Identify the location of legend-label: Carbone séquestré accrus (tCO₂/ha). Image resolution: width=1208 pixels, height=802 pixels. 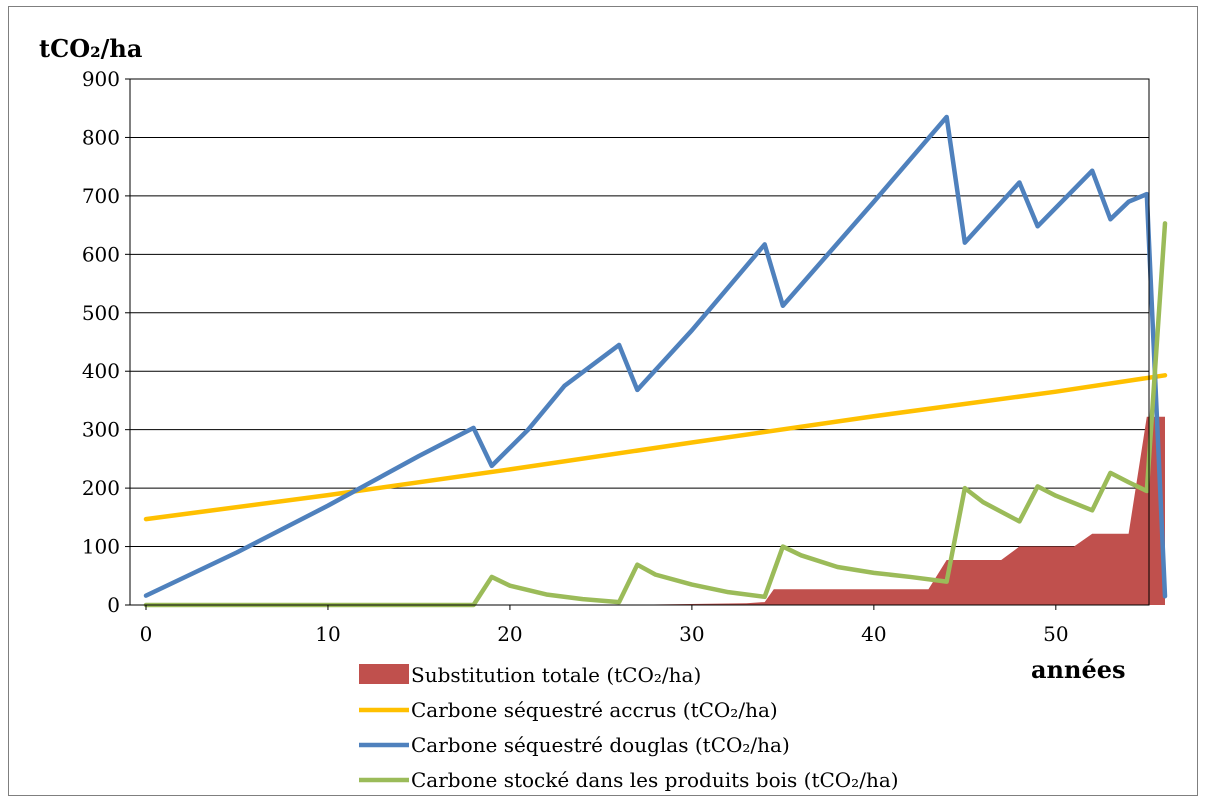
(594, 710).